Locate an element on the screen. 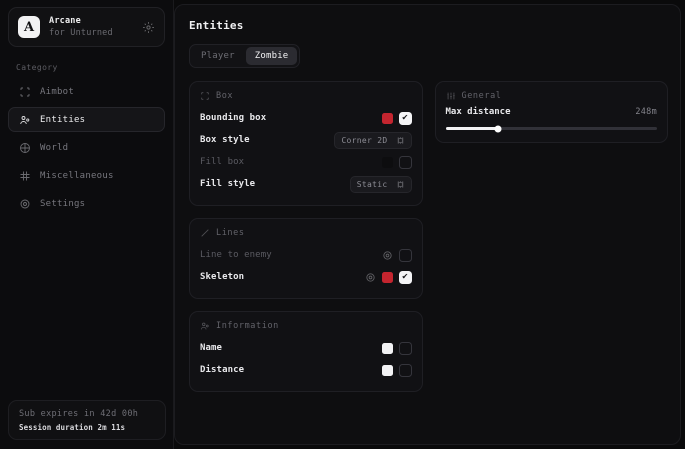  row-label: Skeleton is located at coordinates (222, 277).